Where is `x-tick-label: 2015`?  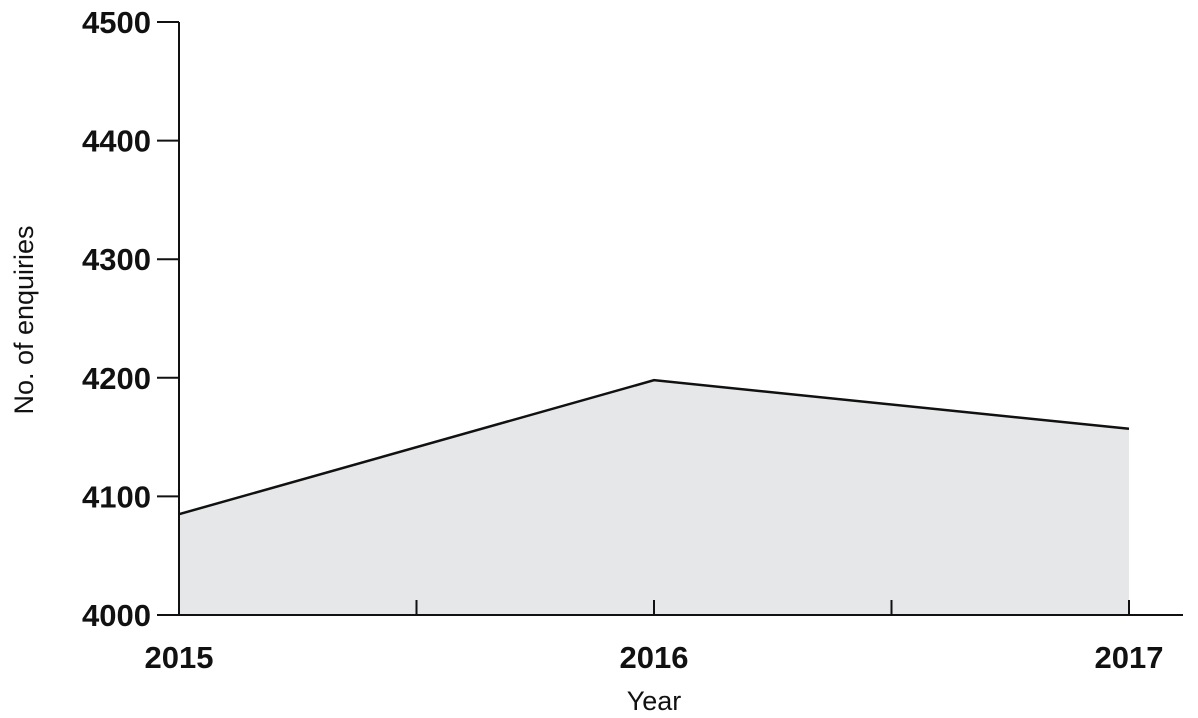 x-tick-label: 2015 is located at coordinates (179, 657).